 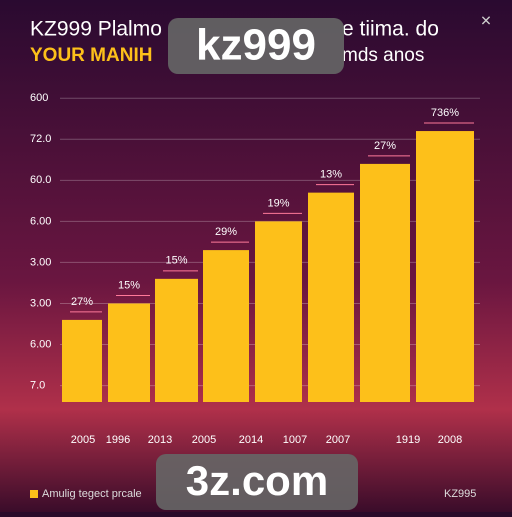 I want to click on y-tick-label: 60.0, so click(x=40, y=180).